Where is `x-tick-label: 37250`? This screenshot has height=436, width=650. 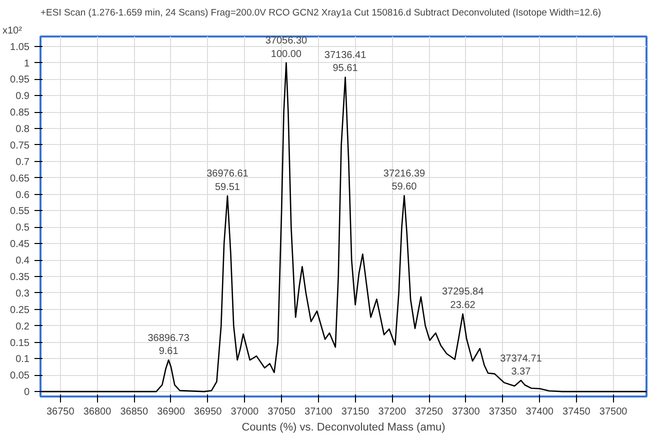 x-tick-label: 37250 is located at coordinates (429, 412).